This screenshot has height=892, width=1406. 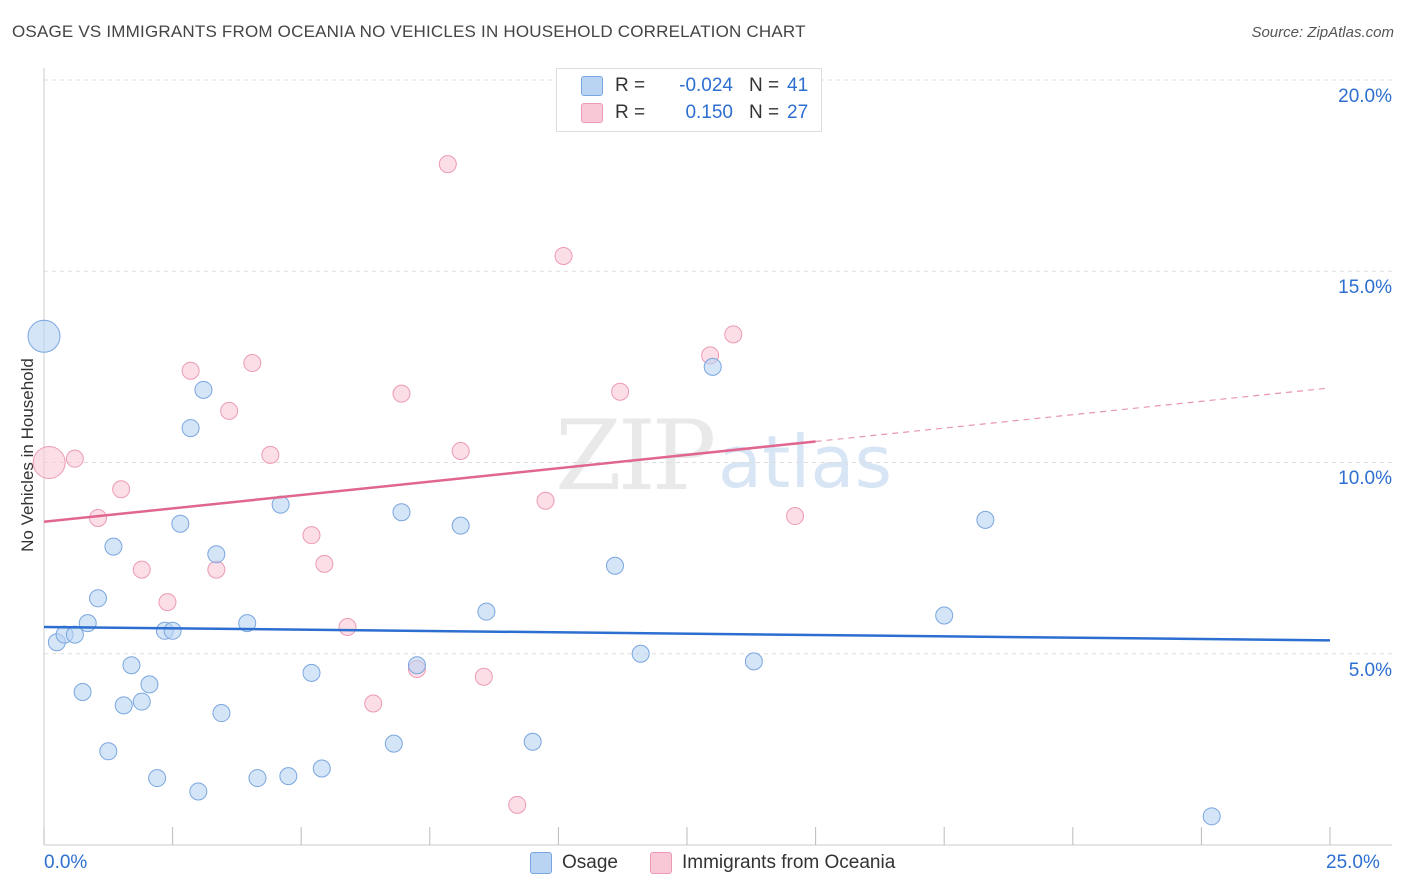 What do you see at coordinates (1365, 287) in the screenshot?
I see `y-tick-label: 15.0%` at bounding box center [1365, 287].